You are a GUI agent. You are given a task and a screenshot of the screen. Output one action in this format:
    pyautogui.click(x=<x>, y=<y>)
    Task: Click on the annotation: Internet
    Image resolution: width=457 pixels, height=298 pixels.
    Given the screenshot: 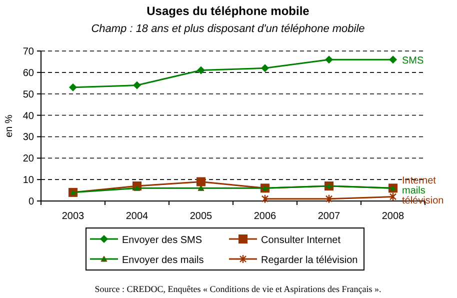 What is the action you would take?
    pyautogui.click(x=419, y=180)
    